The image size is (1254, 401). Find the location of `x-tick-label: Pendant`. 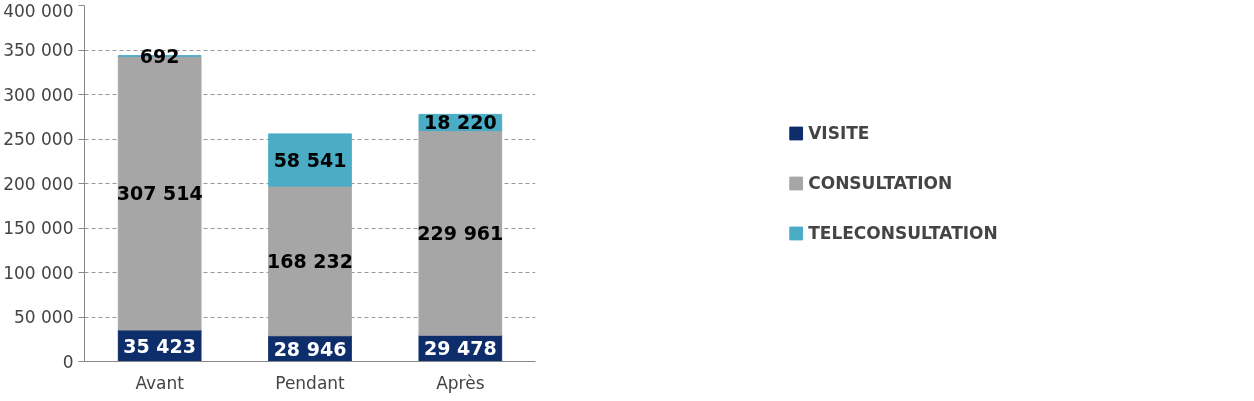

x-tick-label: Pendant is located at coordinates (310, 382).